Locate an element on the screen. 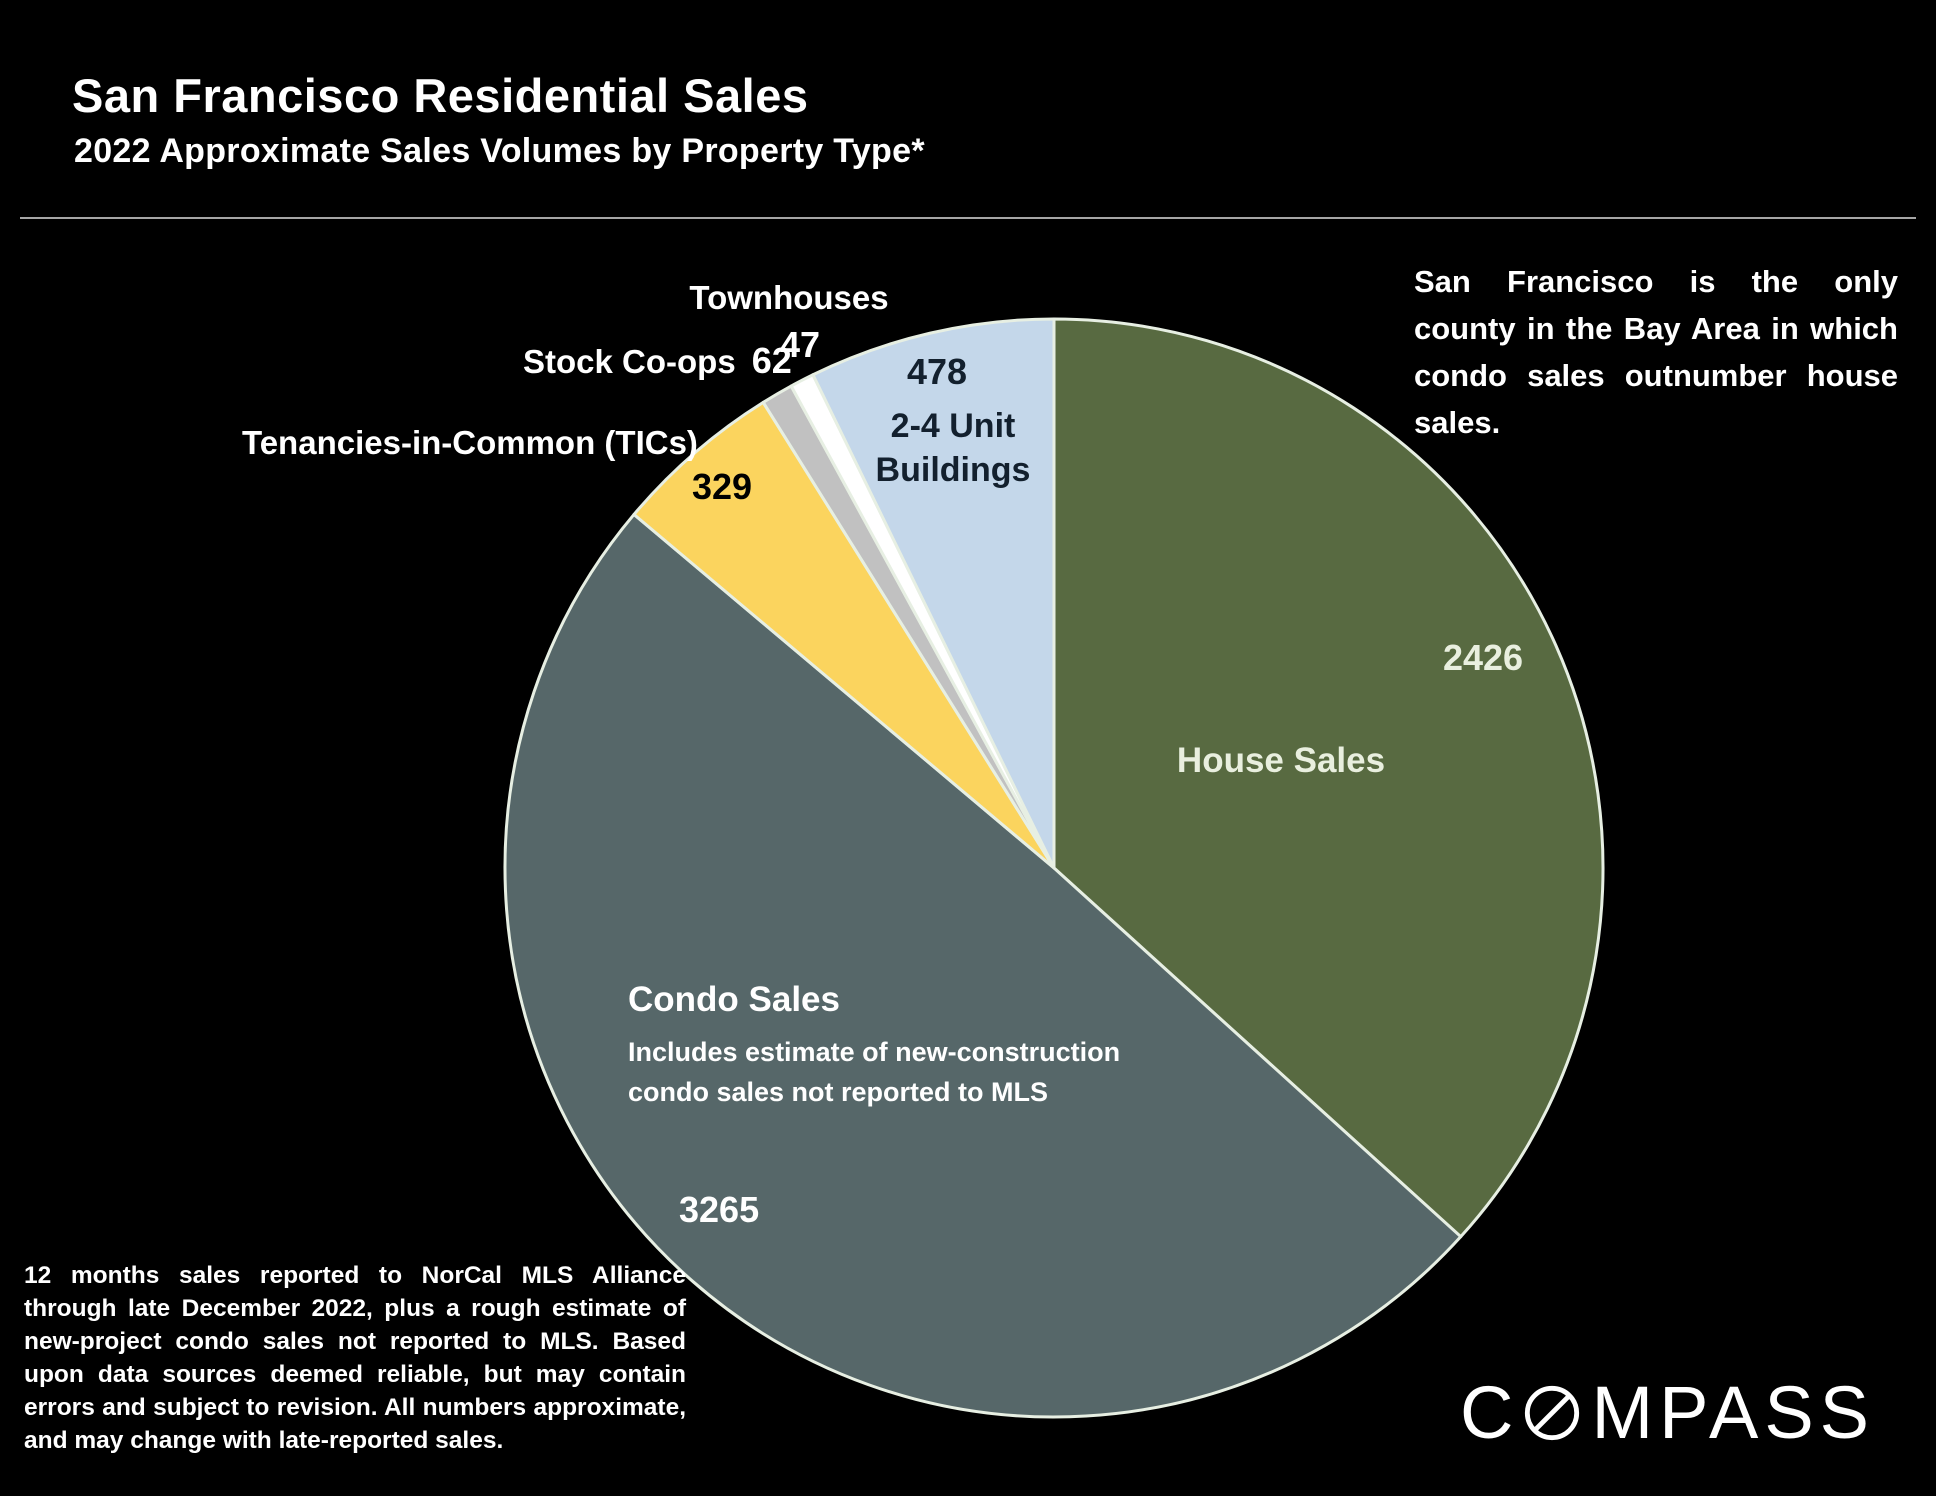  value-2-4-unit: 478 is located at coordinates (937, 371).